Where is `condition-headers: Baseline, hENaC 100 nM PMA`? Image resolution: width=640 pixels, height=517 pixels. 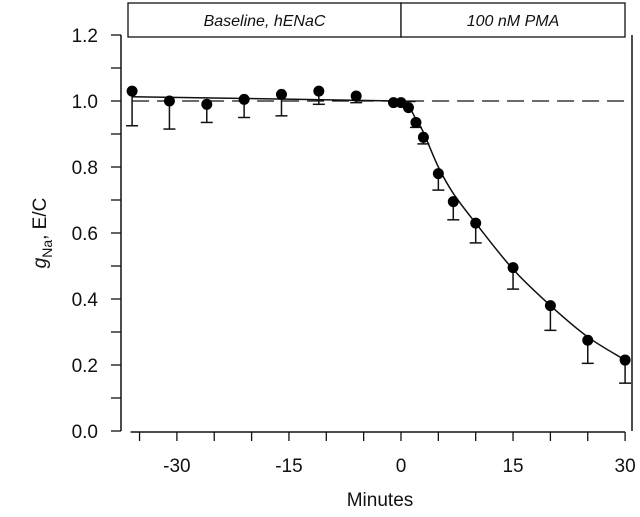 condition-headers: Baseline, hENaC 100 nM PMA is located at coordinates (376, 20).